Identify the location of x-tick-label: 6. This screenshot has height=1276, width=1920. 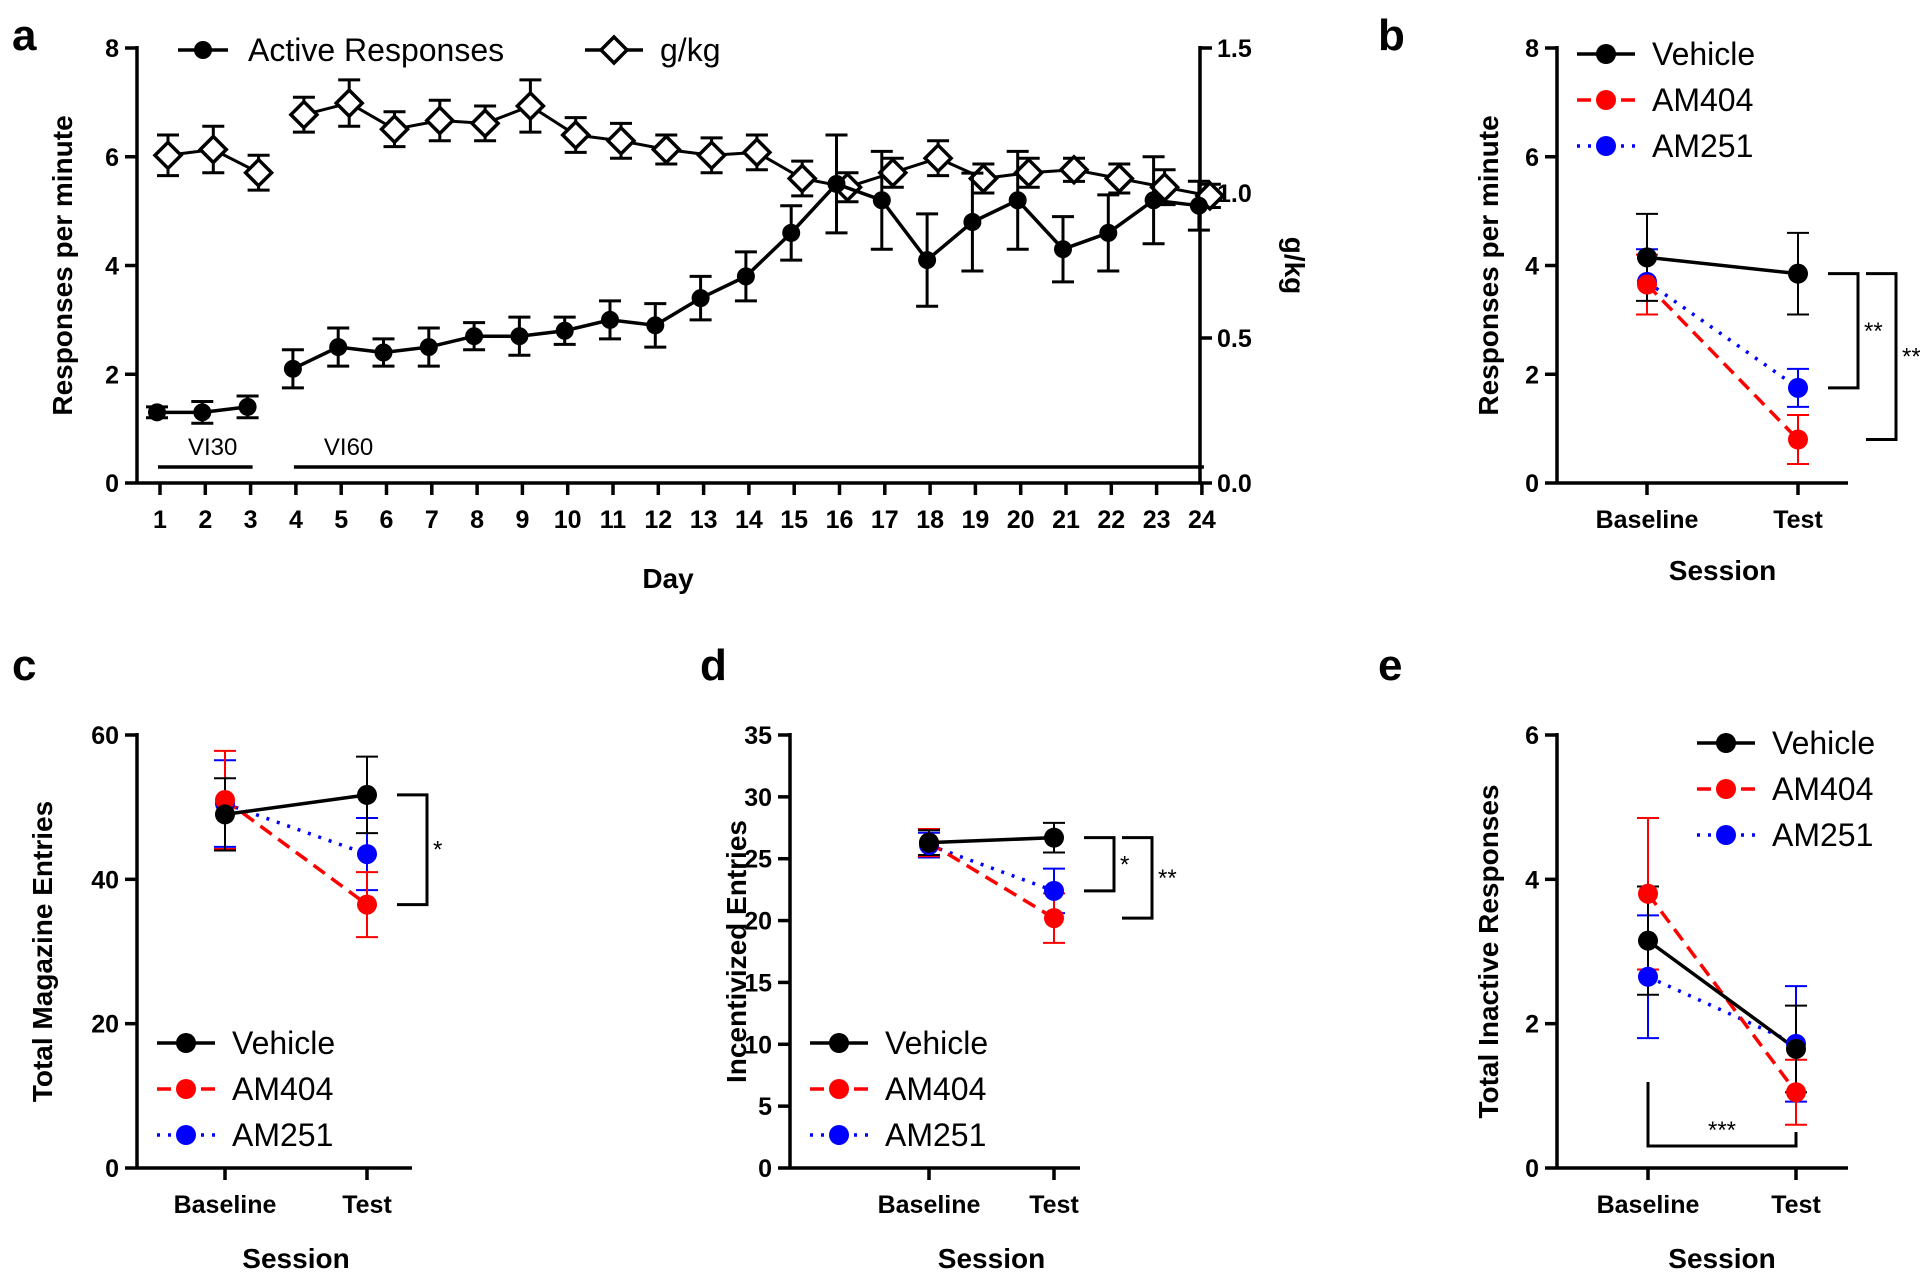
(387, 520).